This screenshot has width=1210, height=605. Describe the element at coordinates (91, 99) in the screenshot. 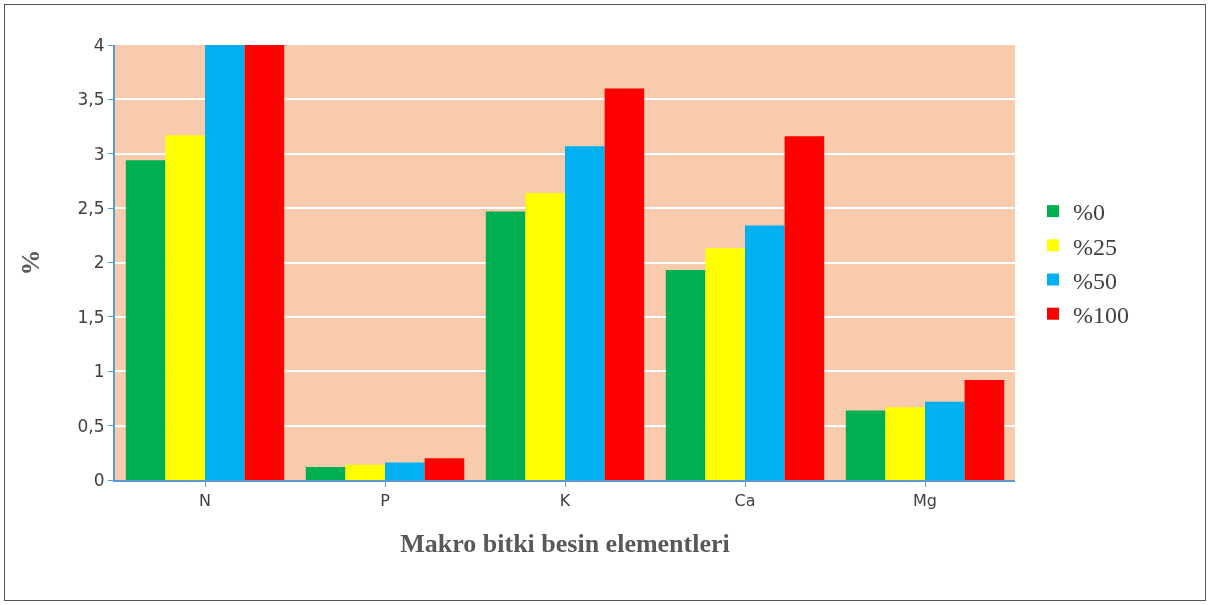

I see `y-tick-label: 3,5` at that location.